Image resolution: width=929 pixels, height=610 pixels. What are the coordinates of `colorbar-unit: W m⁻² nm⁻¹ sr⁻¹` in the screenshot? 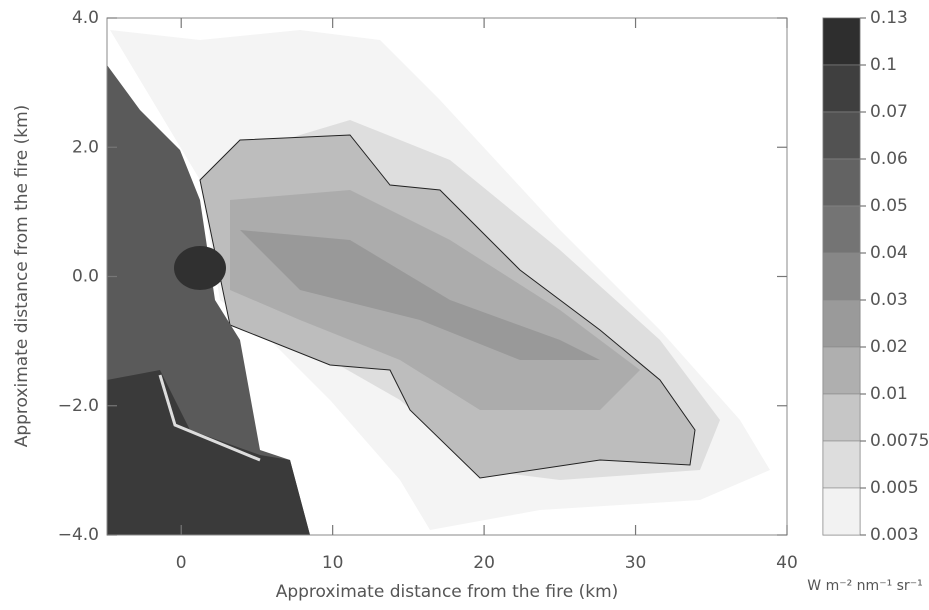 It's located at (864, 586).